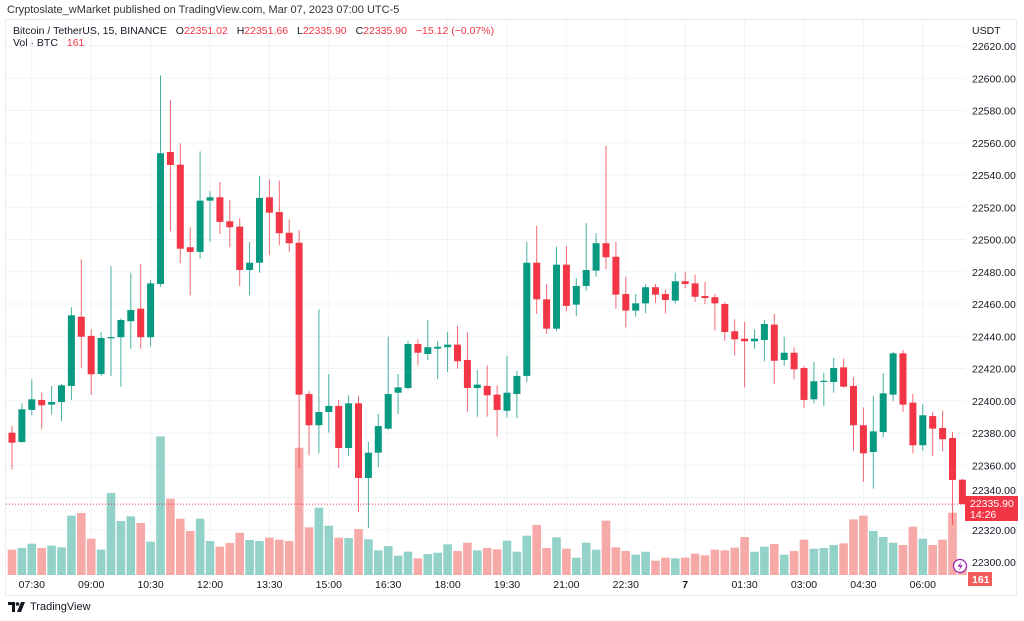  Describe the element at coordinates (994, 144) in the screenshot. I see `y-tick-label: 22560.00` at that location.